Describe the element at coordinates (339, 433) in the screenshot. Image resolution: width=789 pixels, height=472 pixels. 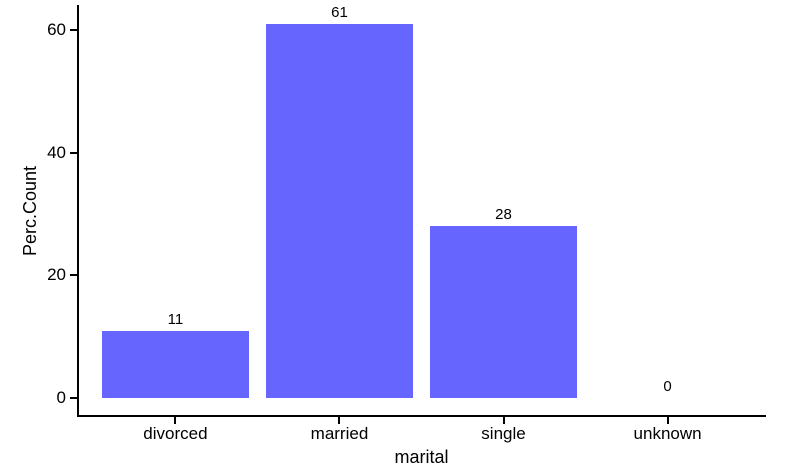
I see `x-tick-label-married: married` at that location.